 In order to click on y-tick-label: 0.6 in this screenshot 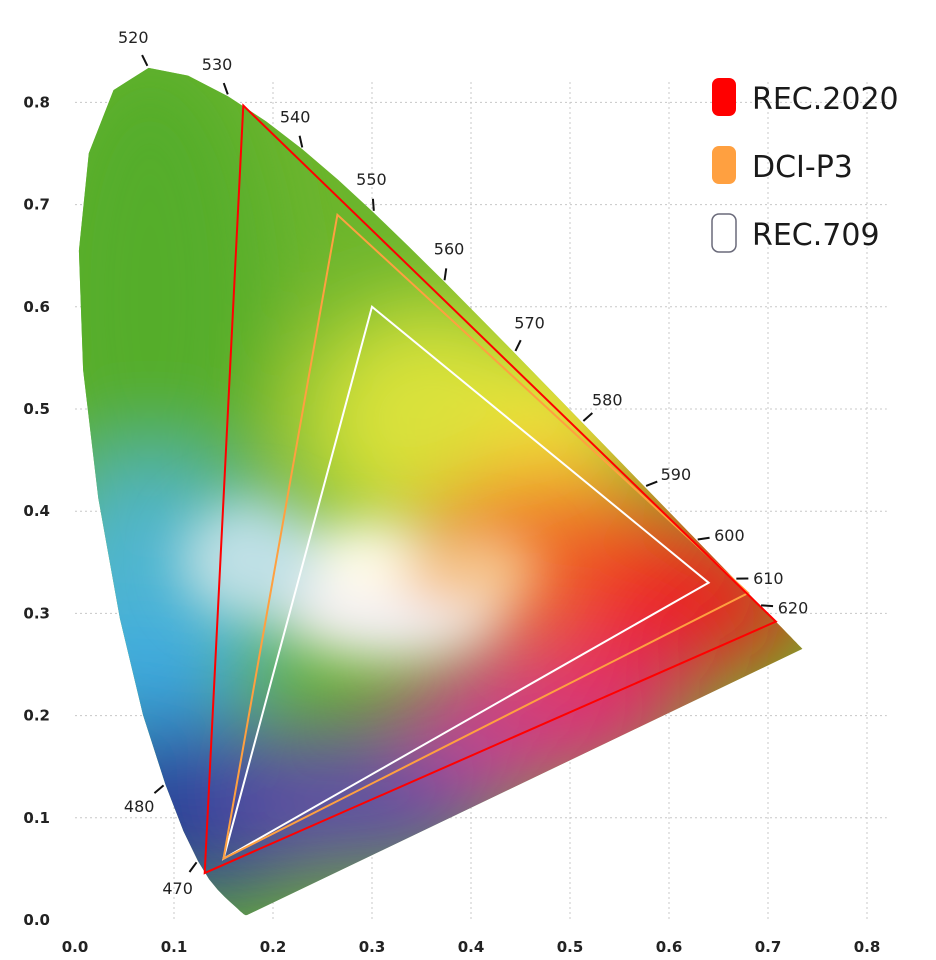, I will do `click(36, 307)`.